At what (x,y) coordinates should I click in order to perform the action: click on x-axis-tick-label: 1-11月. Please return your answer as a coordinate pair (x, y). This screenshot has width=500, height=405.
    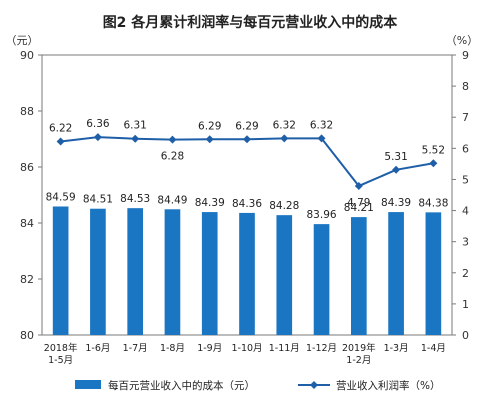
    Looking at the image, I should click on (284, 348).